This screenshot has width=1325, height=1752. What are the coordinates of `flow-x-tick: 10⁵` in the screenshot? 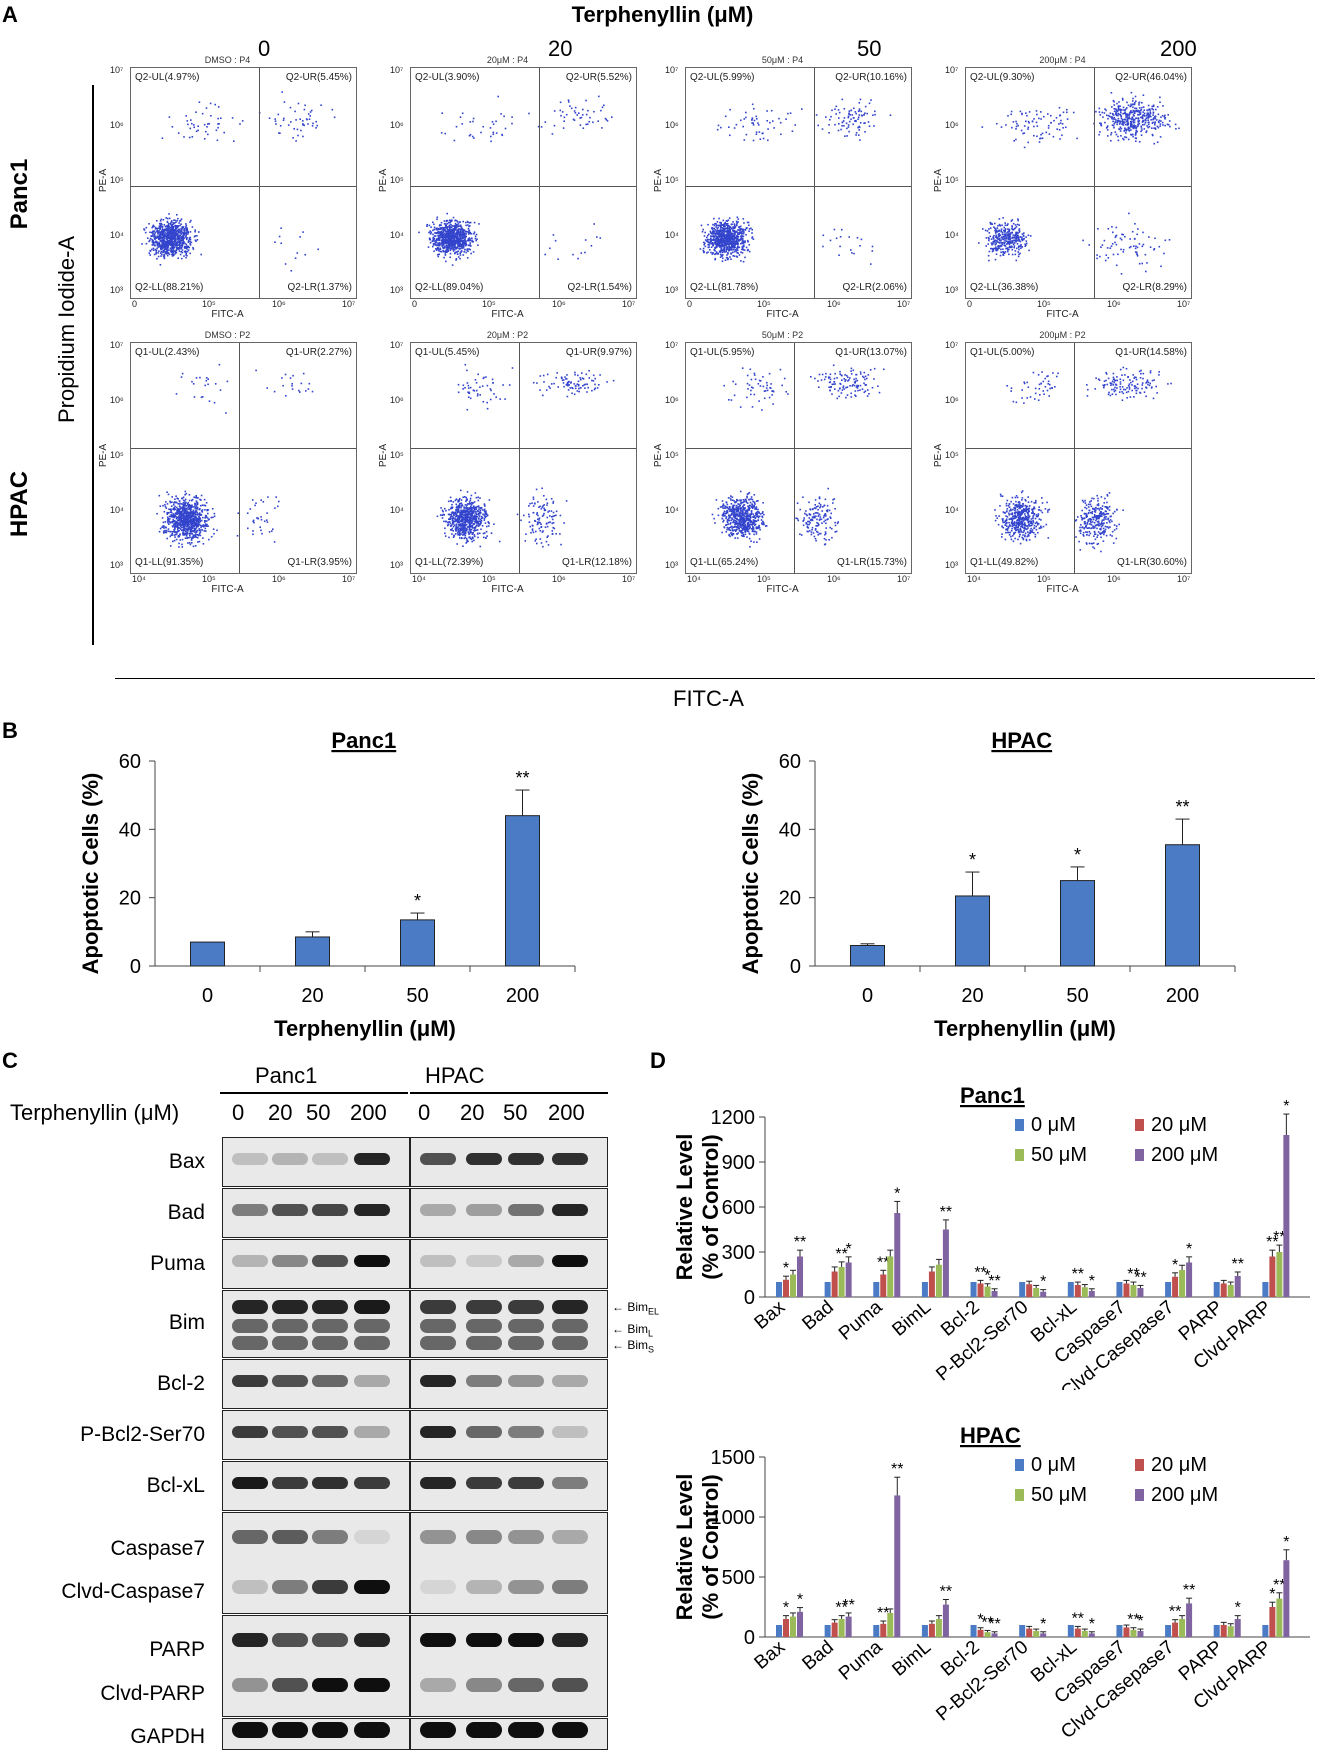 It's located at (764, 304).